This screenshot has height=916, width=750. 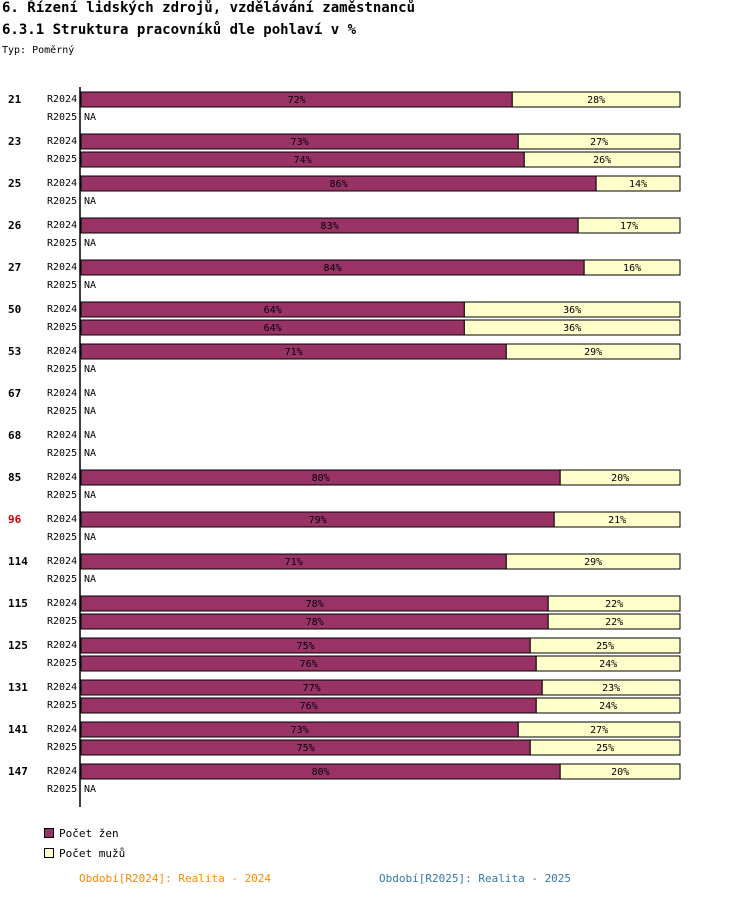 I want to click on value-women-141-R2024: 73%, so click(x=300, y=730).